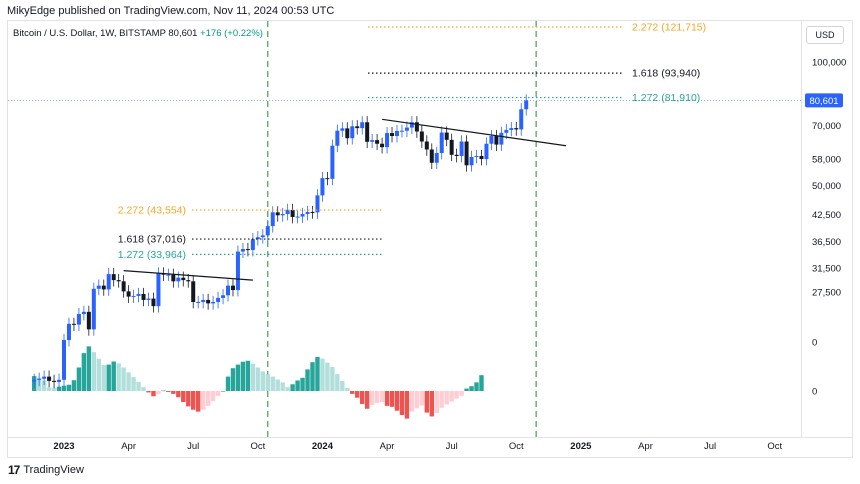 This screenshot has height=484, width=860. Describe the element at coordinates (323, 446) in the screenshot. I see `x-tick-label: 2024` at that location.